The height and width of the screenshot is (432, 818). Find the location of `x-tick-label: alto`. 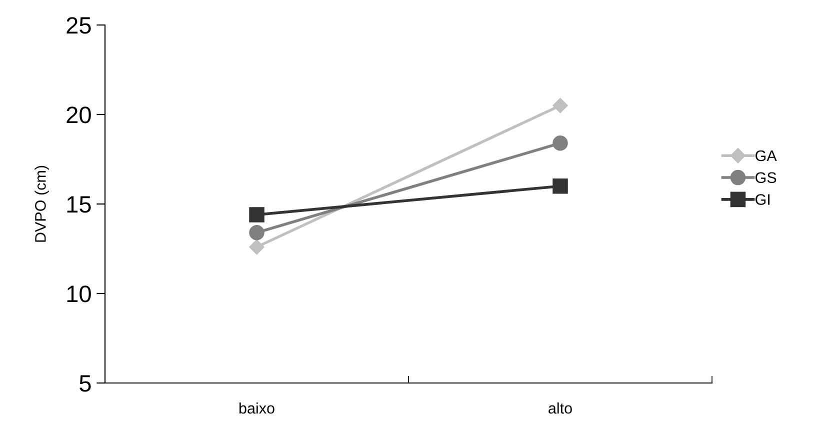

x-tick-label: alto is located at coordinates (560, 408).